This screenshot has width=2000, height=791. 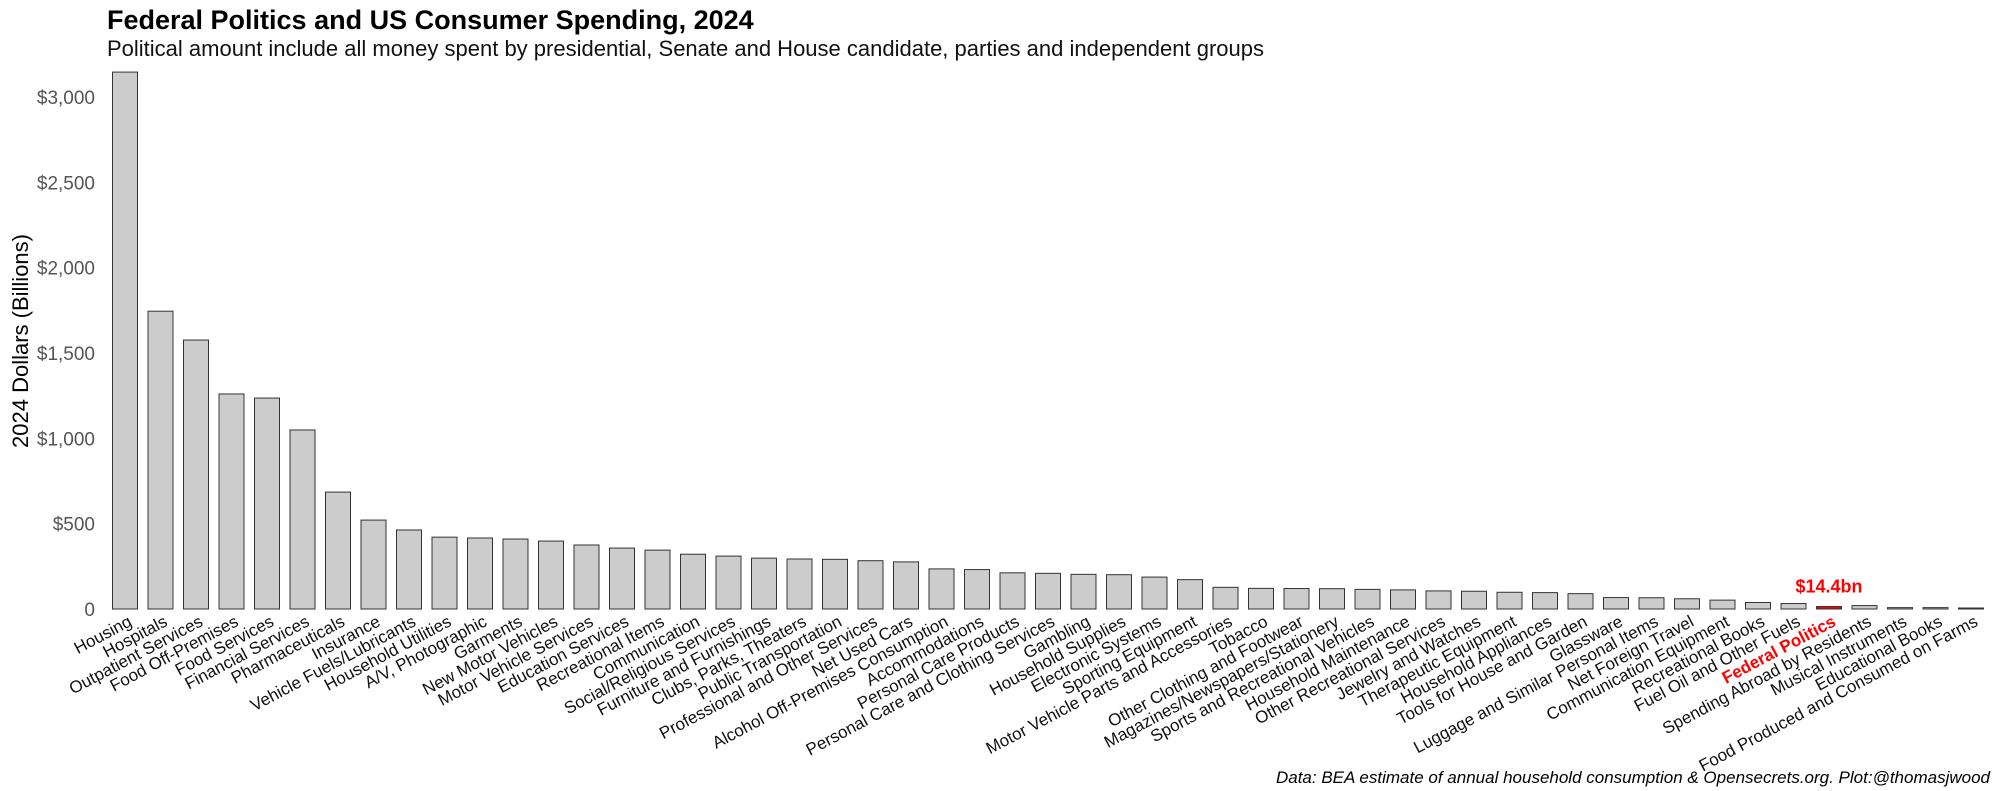 I want to click on y-tick-label: $3,000, so click(x=66, y=98).